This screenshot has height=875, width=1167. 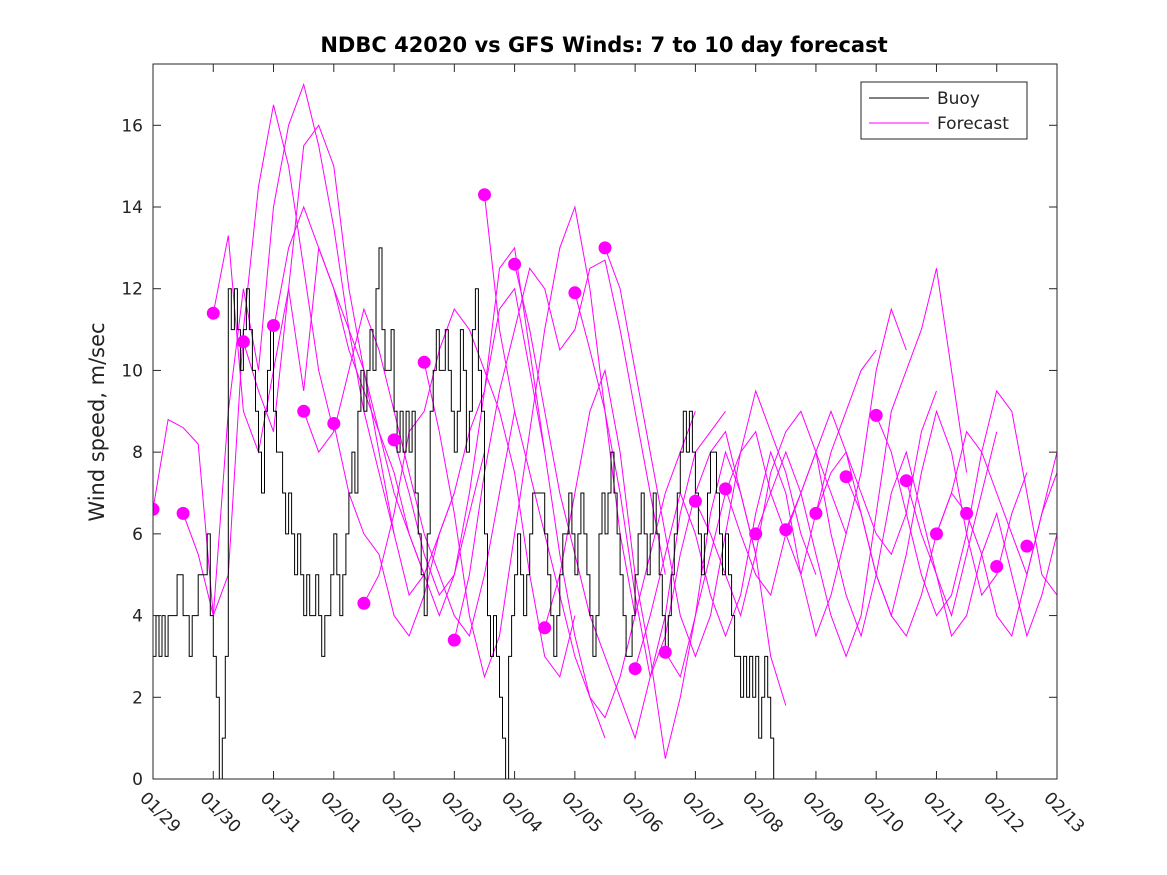 What do you see at coordinates (973, 124) in the screenshot?
I see `legend-label-forecast: Forecast` at bounding box center [973, 124].